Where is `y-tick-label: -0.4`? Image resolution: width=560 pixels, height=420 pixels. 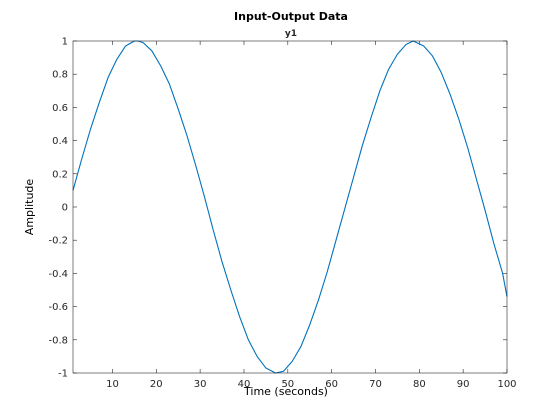
y-tick-label: -0.4 is located at coordinates (58, 274).